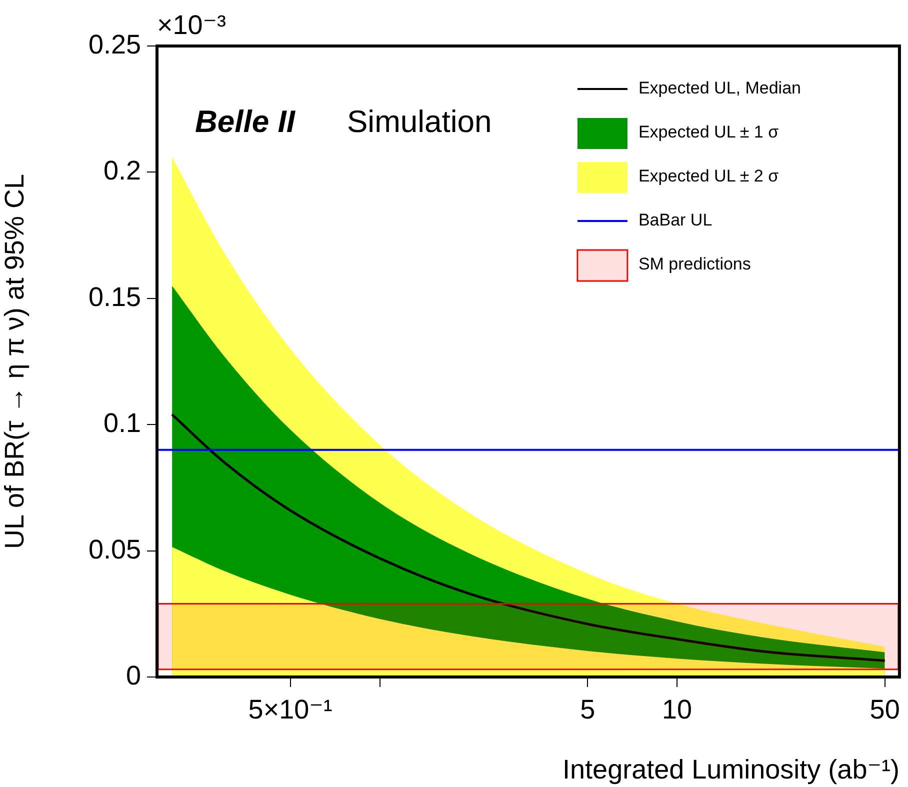 This screenshot has width=908, height=787. I want to click on y-tick-label: 0.2, so click(122, 171).